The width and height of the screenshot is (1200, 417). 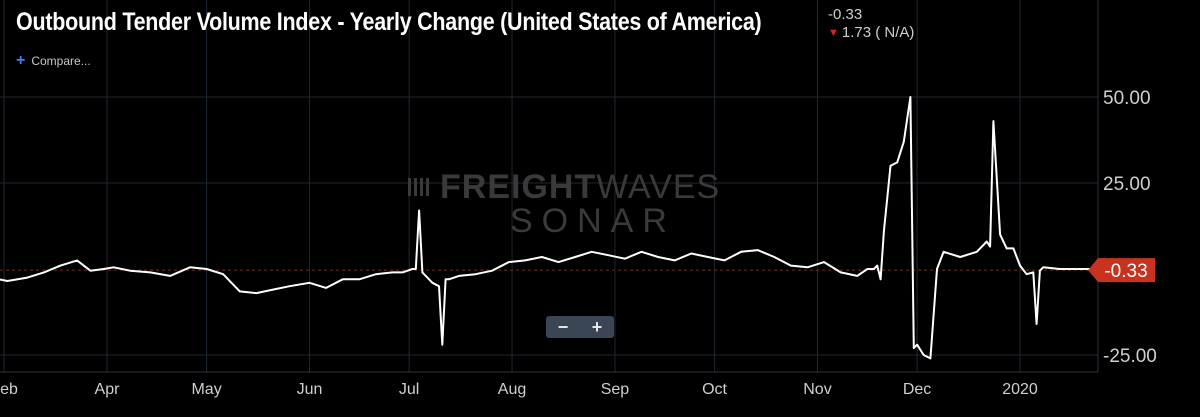 I want to click on y-tick-label: 50.00, so click(x=1127, y=98).